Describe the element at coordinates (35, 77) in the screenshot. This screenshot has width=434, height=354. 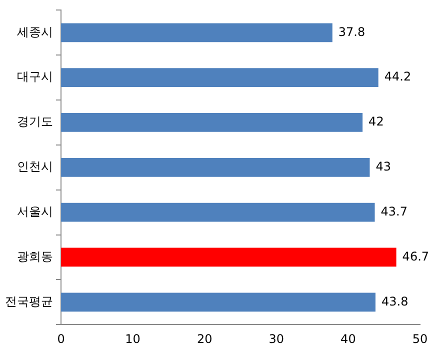
I see `y-tick-label: 대구시` at that location.